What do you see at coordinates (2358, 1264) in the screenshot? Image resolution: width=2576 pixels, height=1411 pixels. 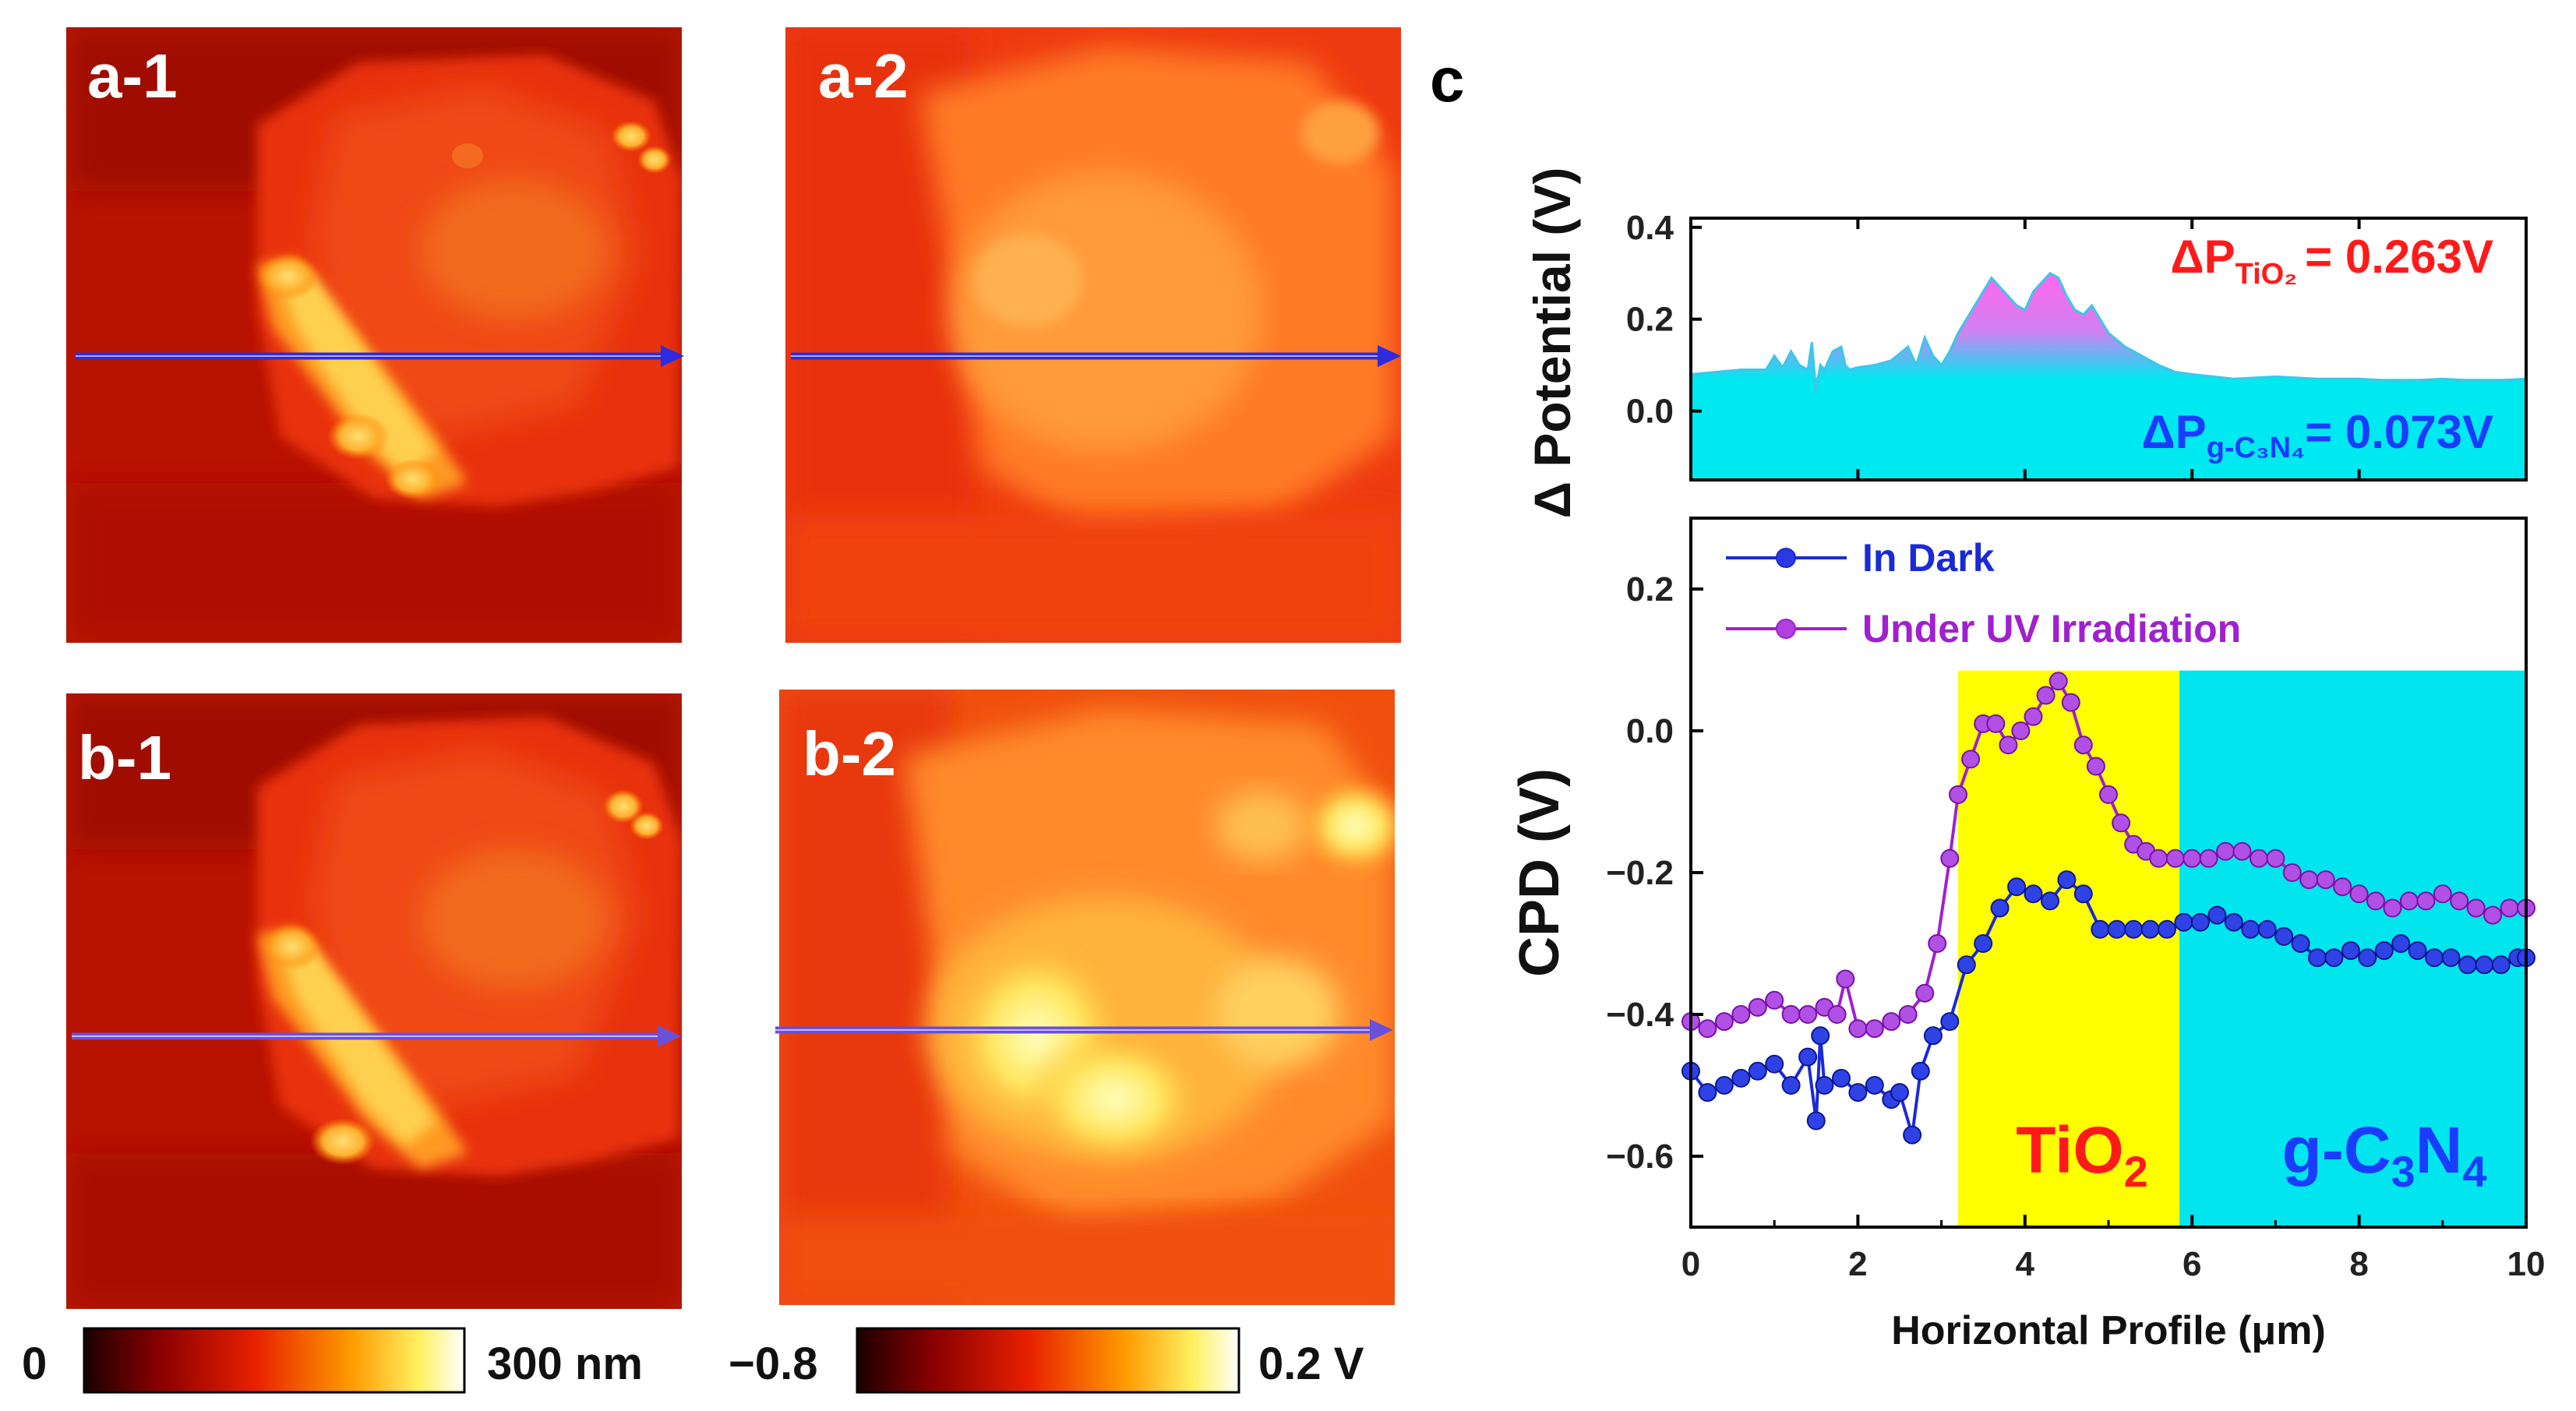 I see `cpd-xtick-label: 8` at bounding box center [2358, 1264].